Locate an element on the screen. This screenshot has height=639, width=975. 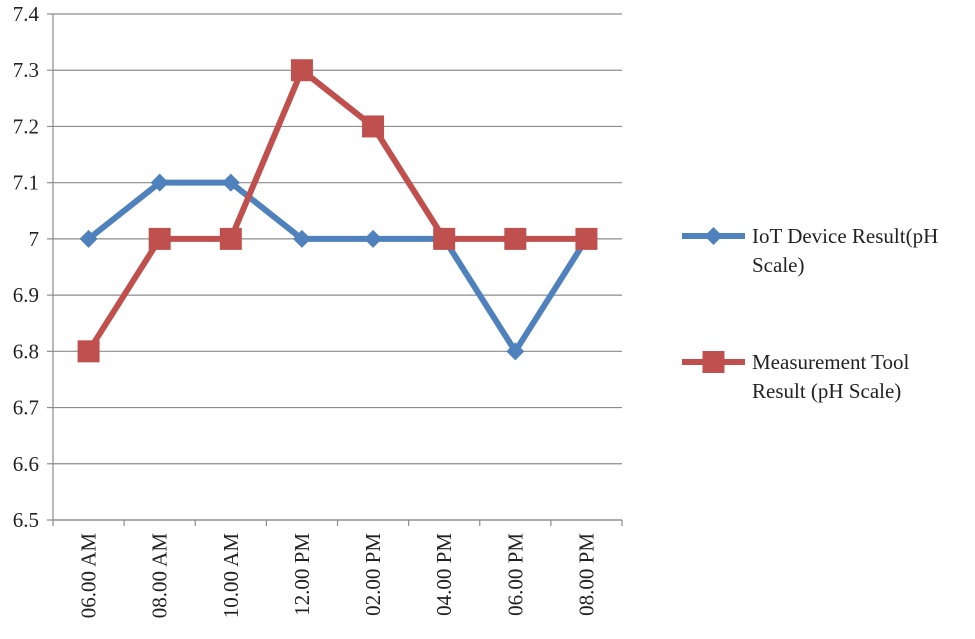
legend-label: Result (pH Scale) is located at coordinates (826, 391).